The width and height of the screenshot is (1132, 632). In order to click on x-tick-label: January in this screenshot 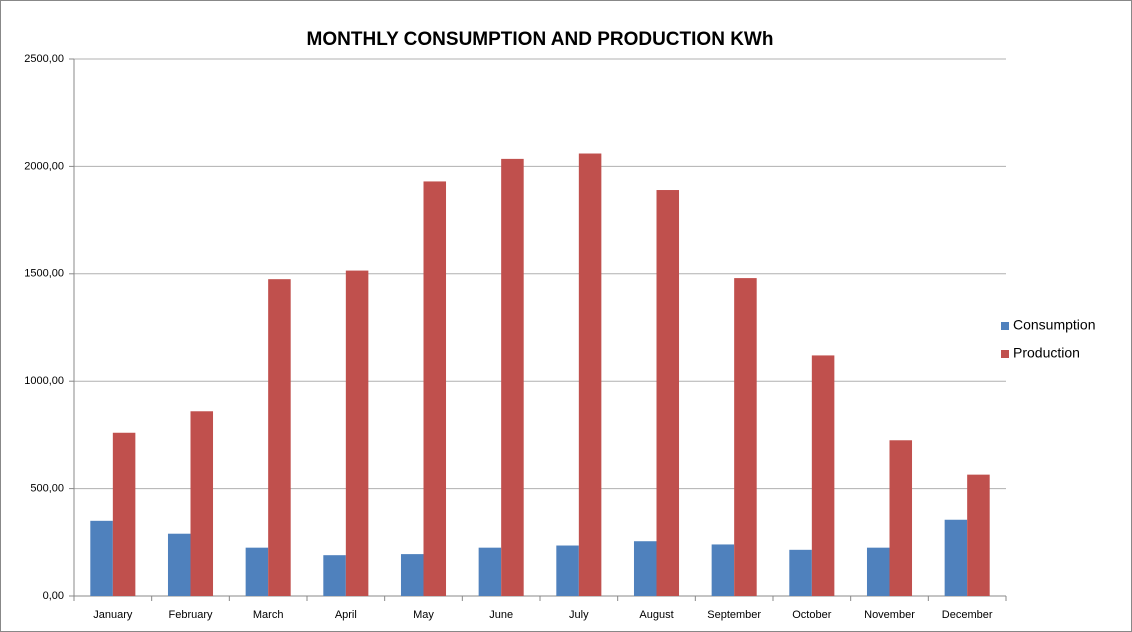, I will do `click(113, 615)`.